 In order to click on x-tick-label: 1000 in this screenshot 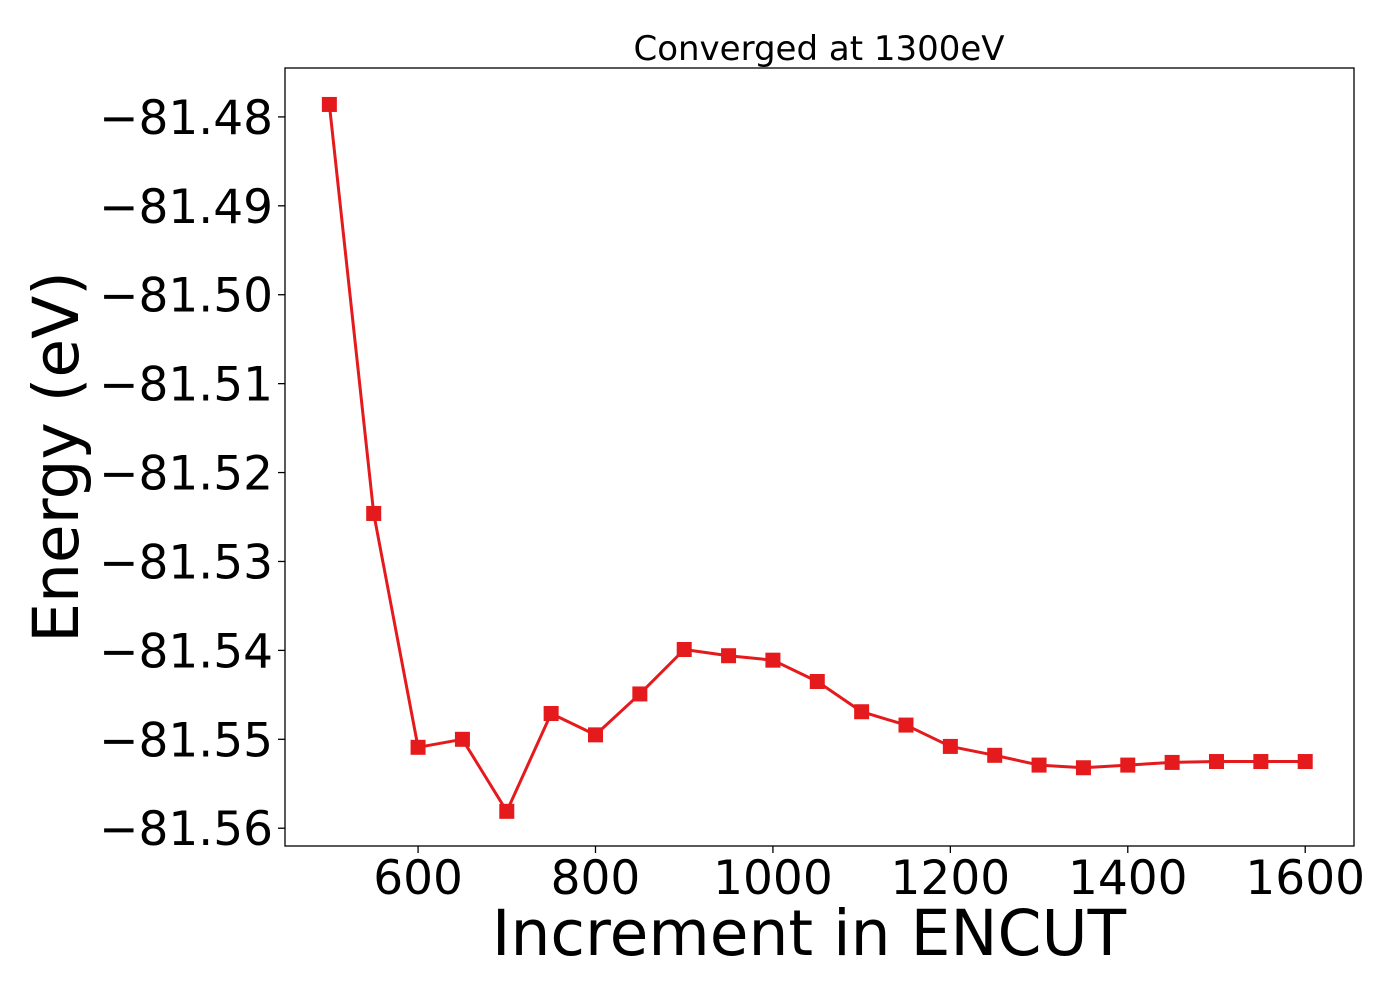, I will do `click(773, 878)`.